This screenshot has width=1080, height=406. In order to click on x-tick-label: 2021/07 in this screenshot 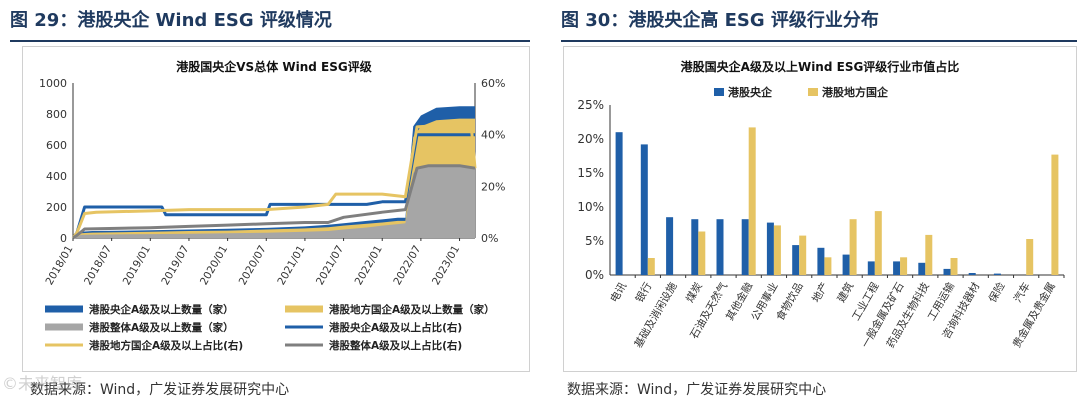, I will do `click(330, 266)`.